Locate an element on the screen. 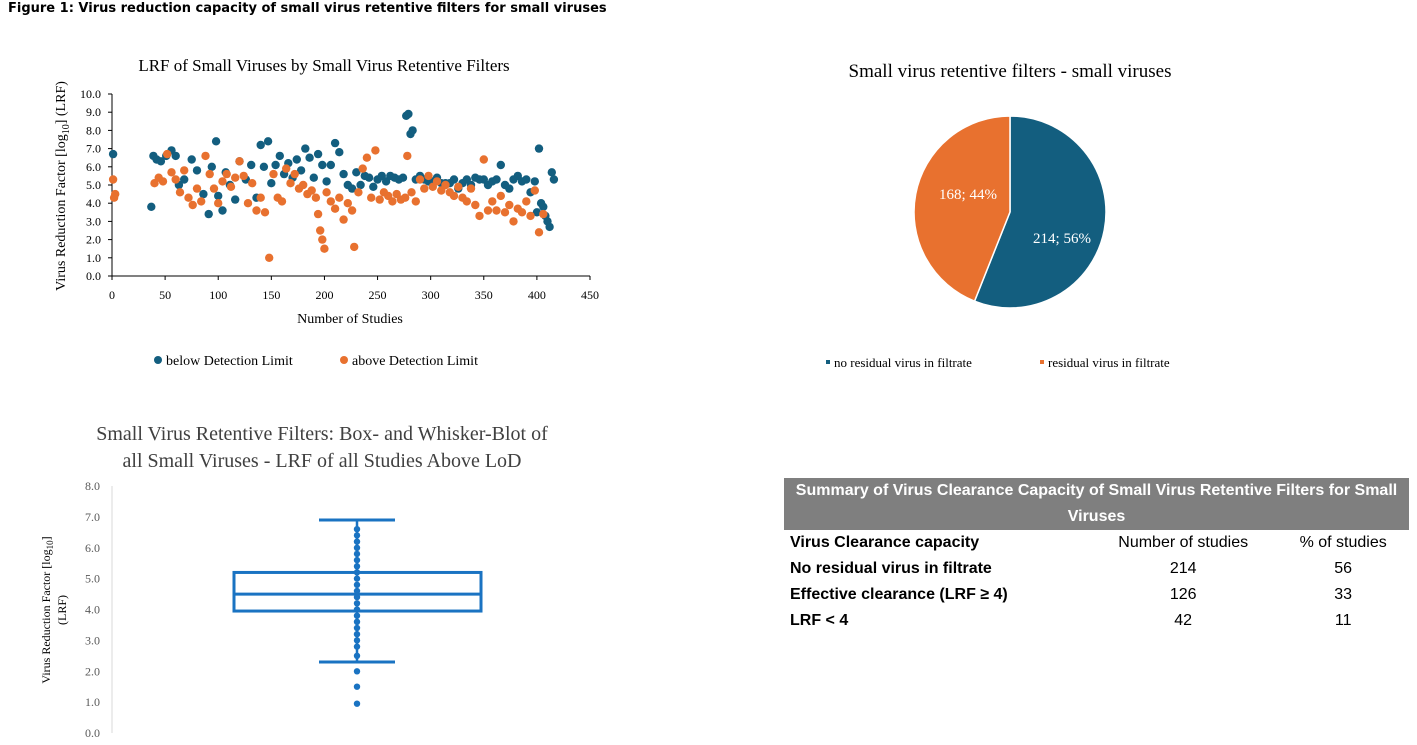  box-y-tick-label: 1.0 is located at coordinates (92, 702).